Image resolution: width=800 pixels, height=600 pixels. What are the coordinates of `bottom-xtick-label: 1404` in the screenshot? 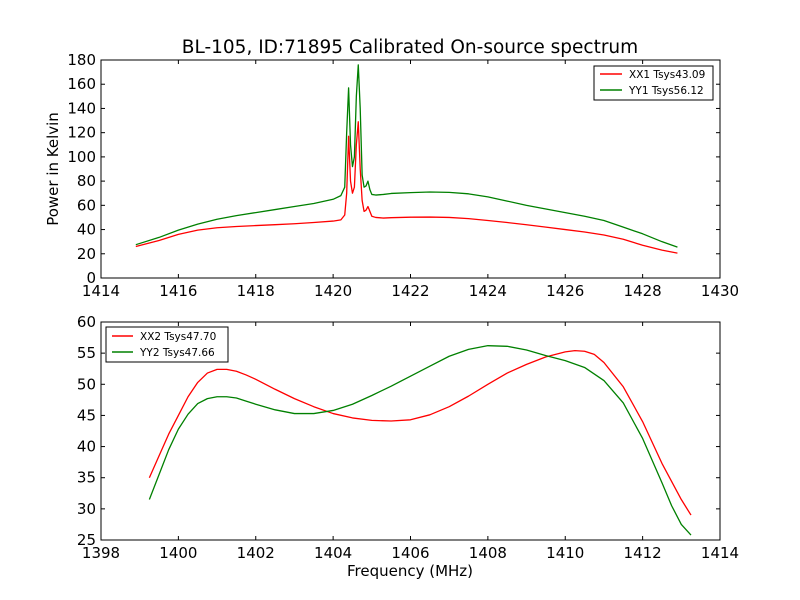 It's located at (333, 553).